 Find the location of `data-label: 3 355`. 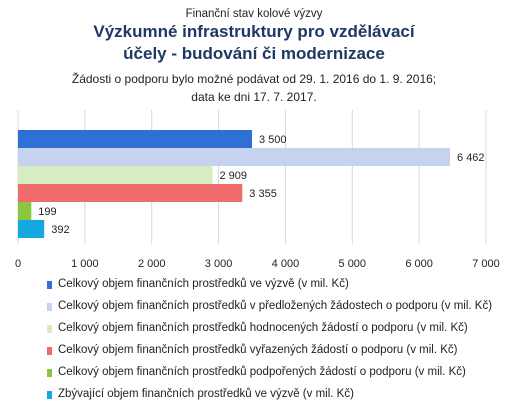

data-label: 3 355 is located at coordinates (263, 194).